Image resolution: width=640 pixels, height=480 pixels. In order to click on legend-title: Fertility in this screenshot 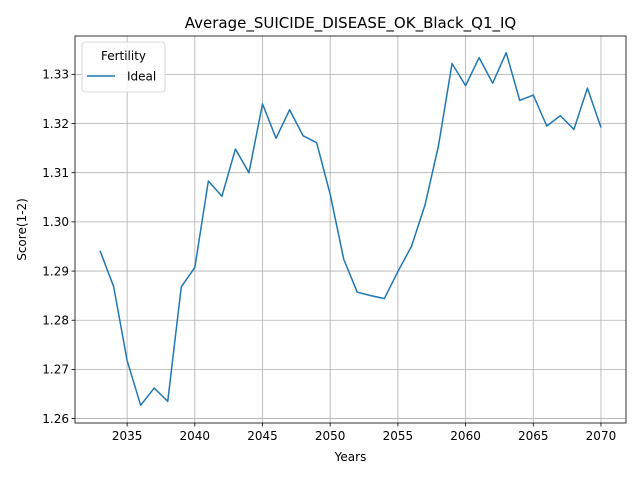, I will do `click(123, 56)`.